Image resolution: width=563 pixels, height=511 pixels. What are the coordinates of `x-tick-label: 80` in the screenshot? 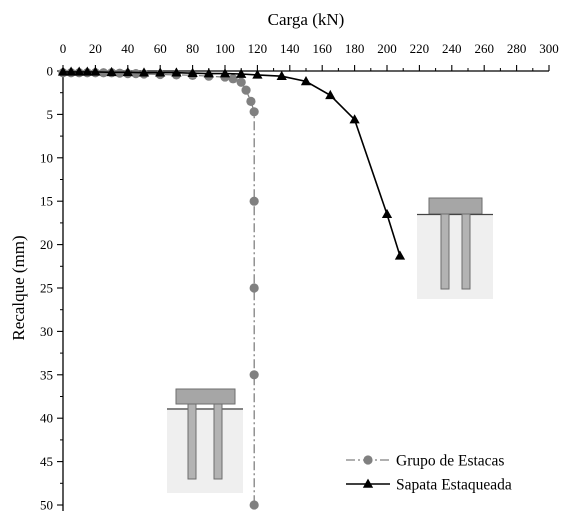 It's located at (192, 48).